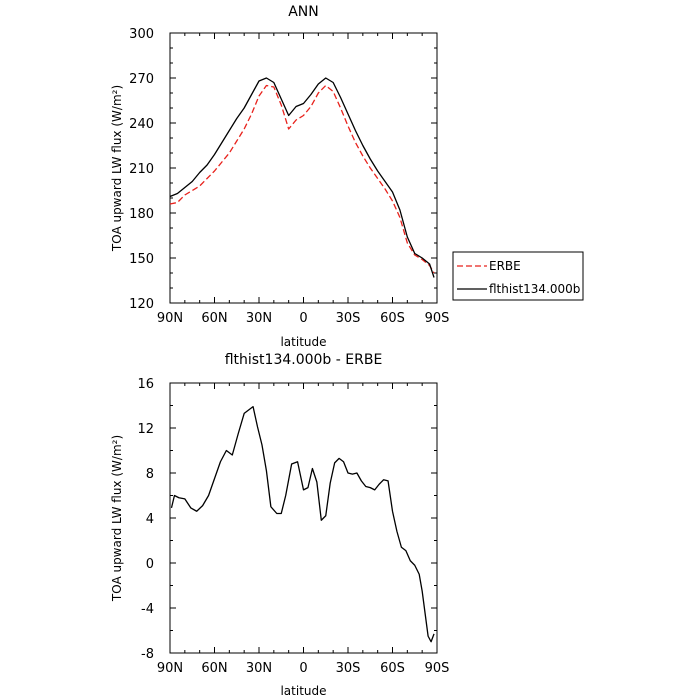 The width and height of the screenshot is (700, 700). I want to click on legend: ERBE flthist134.000b, so click(518, 276).